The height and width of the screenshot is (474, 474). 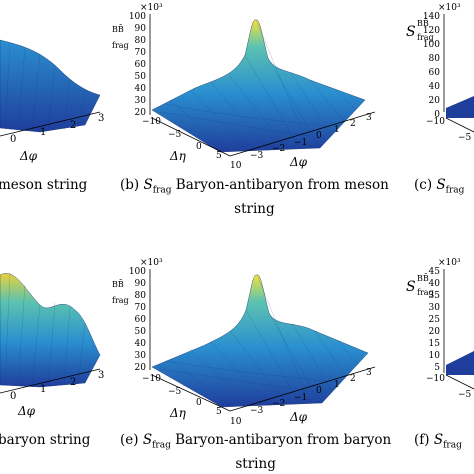 What do you see at coordinates (435, 296) in the screenshot?
I see `z-tick: 35` at bounding box center [435, 296].